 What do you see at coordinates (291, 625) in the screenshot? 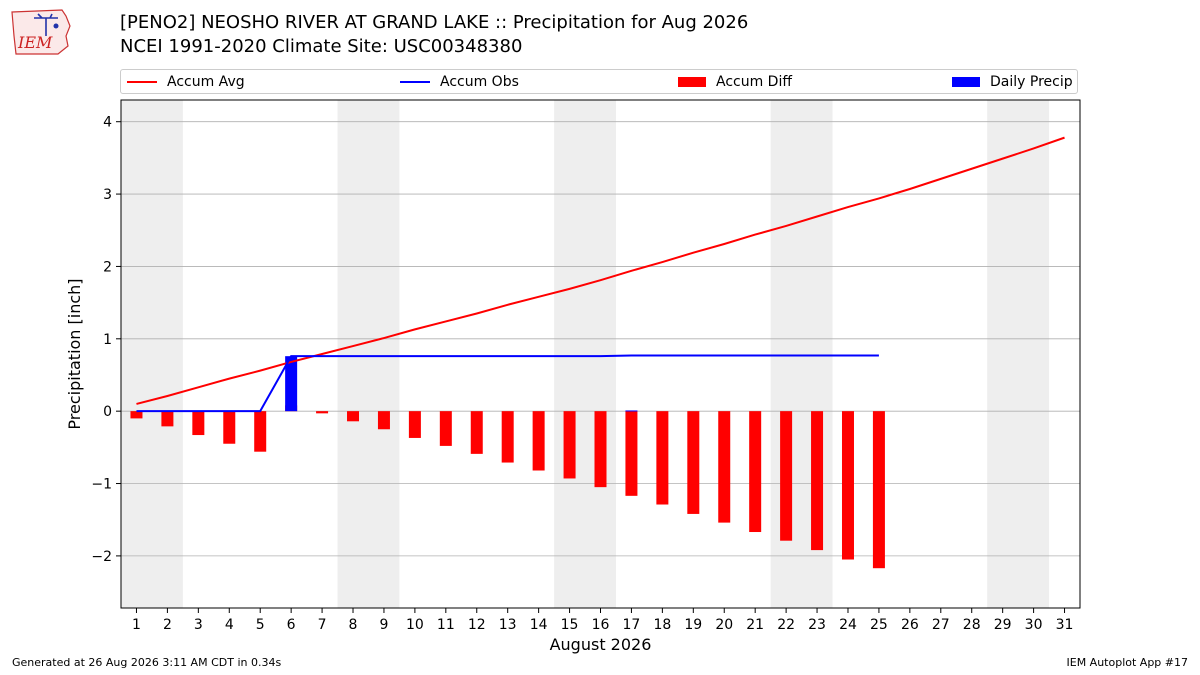
I see `x-tick-label: 6` at bounding box center [291, 625].